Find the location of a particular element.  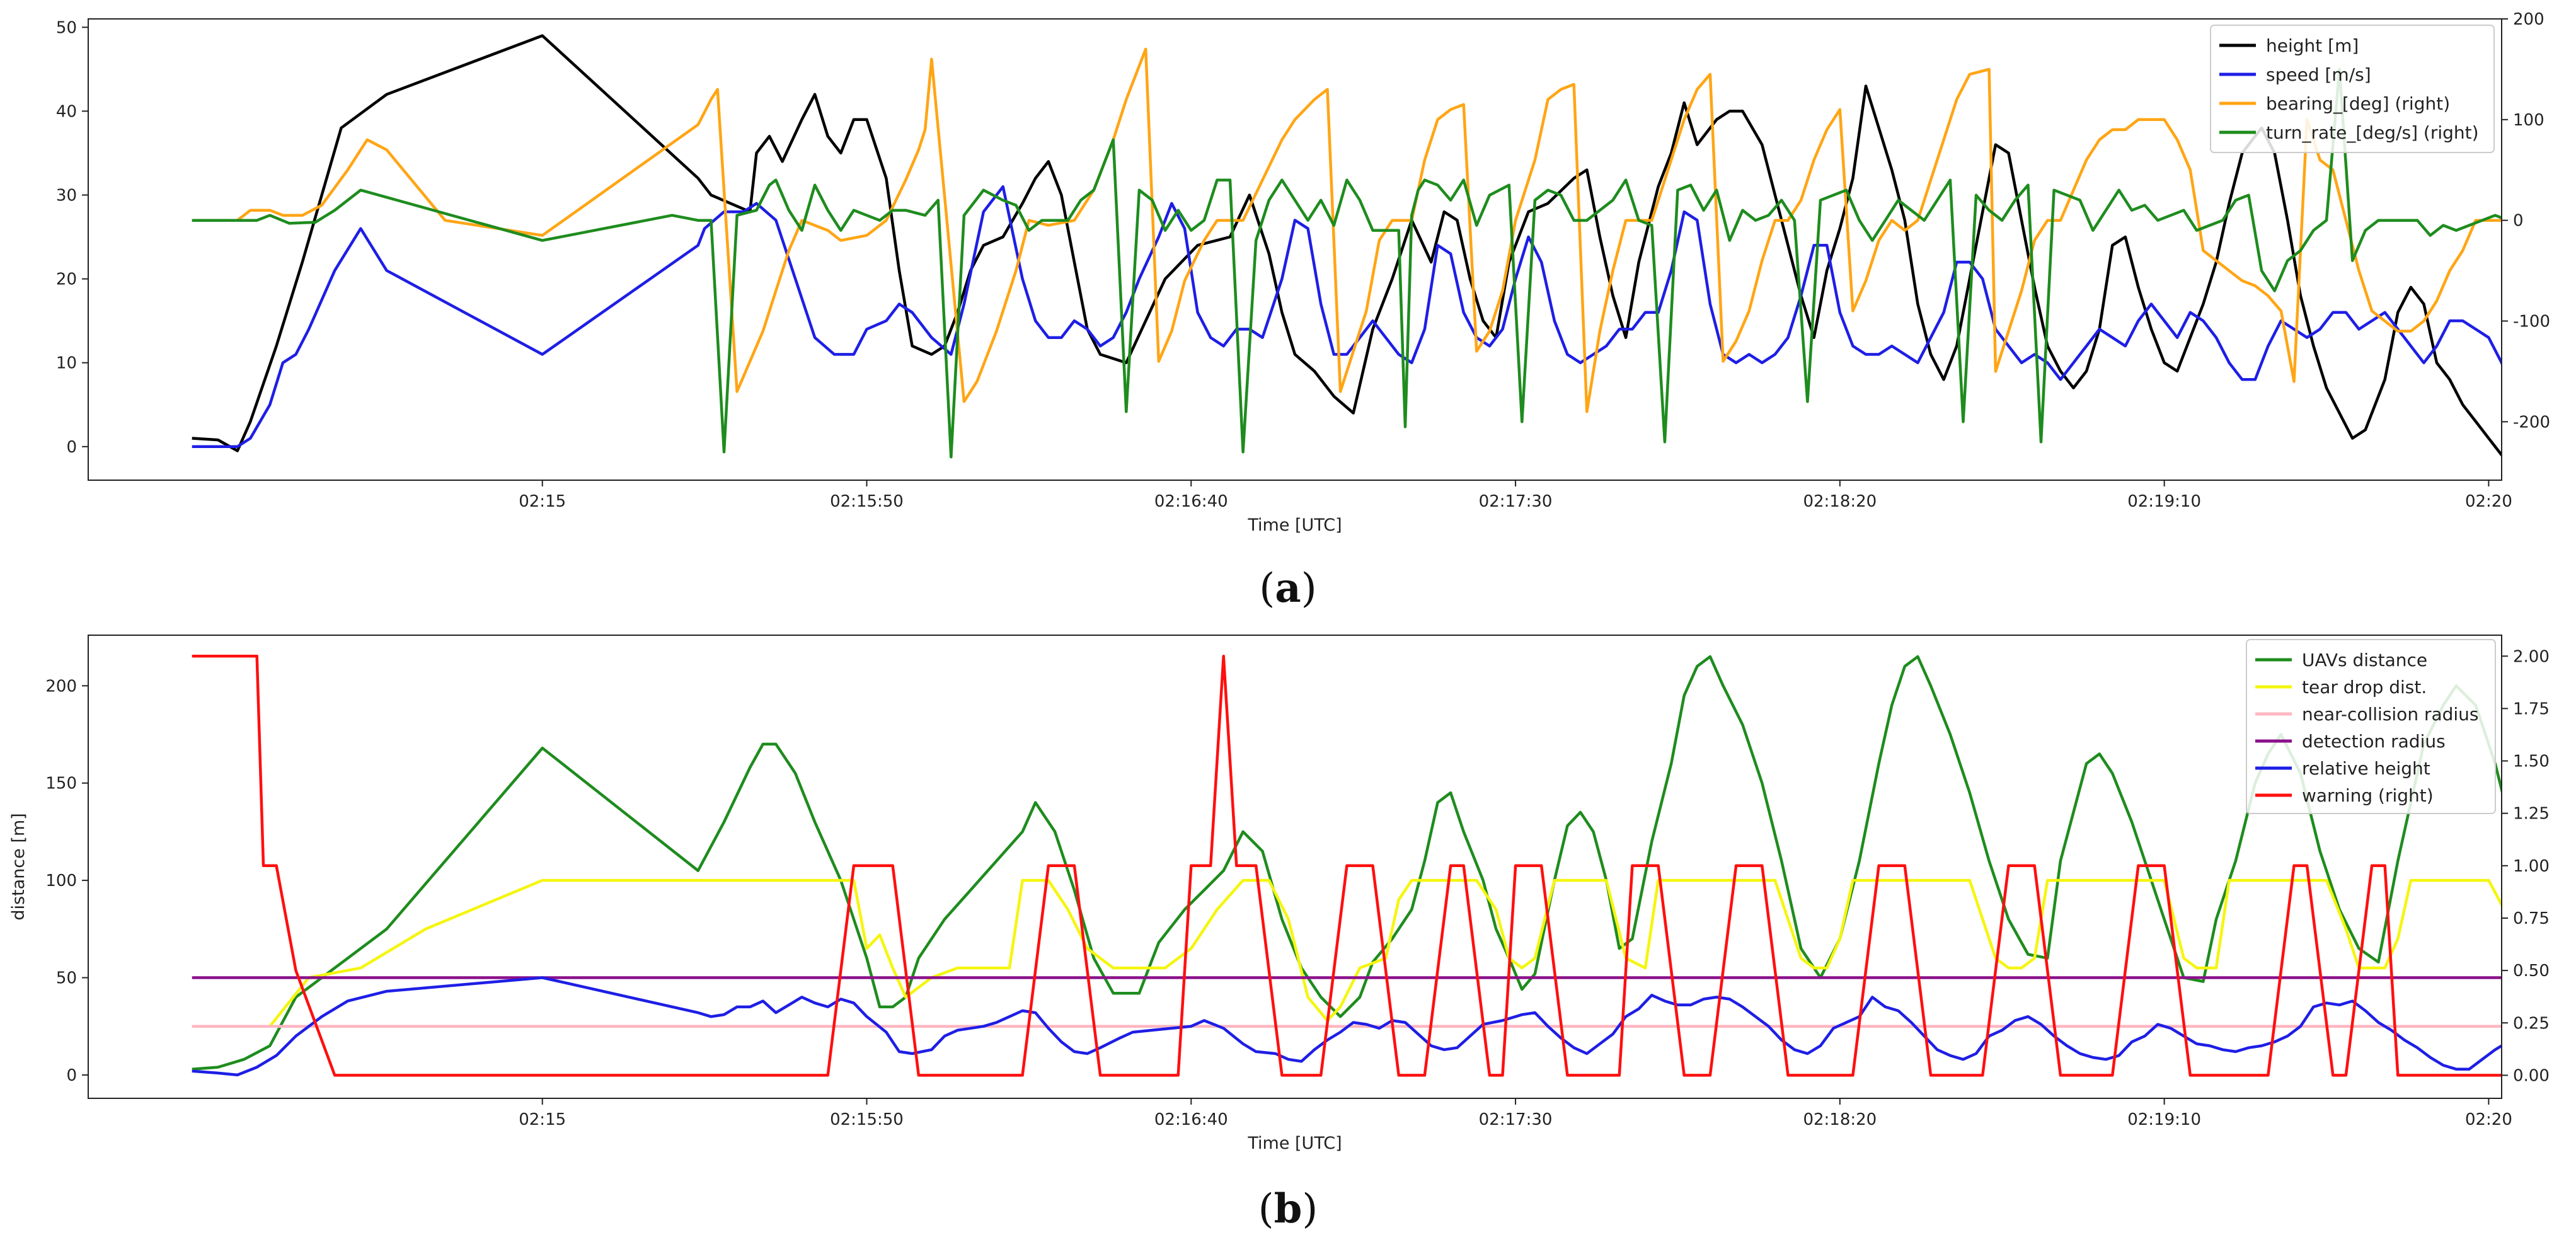

y2-tick-label: 2.00 is located at coordinates (2531, 656).